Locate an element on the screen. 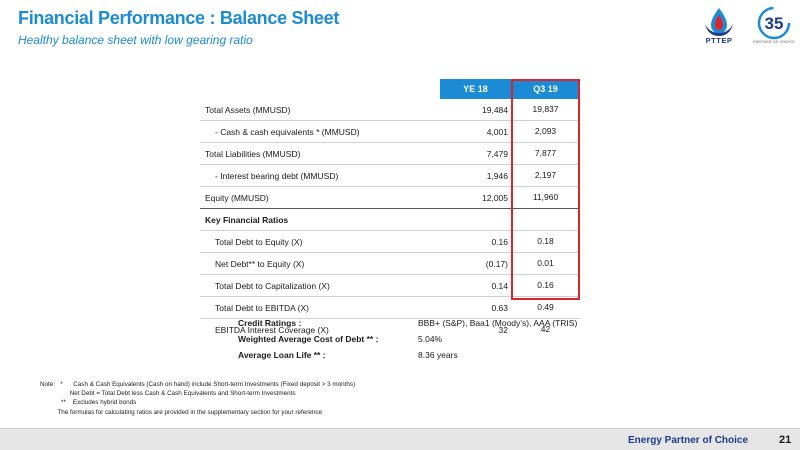 This screenshot has height=450, width=800. row-value-ye18: 4,001 is located at coordinates (497, 132).